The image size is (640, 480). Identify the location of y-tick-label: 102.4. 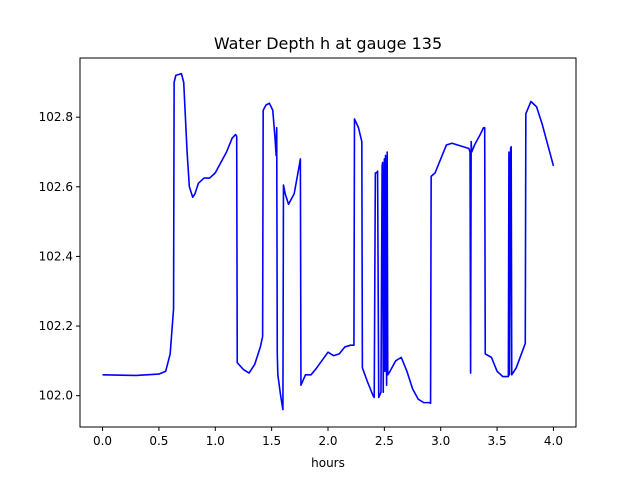
(56, 256).